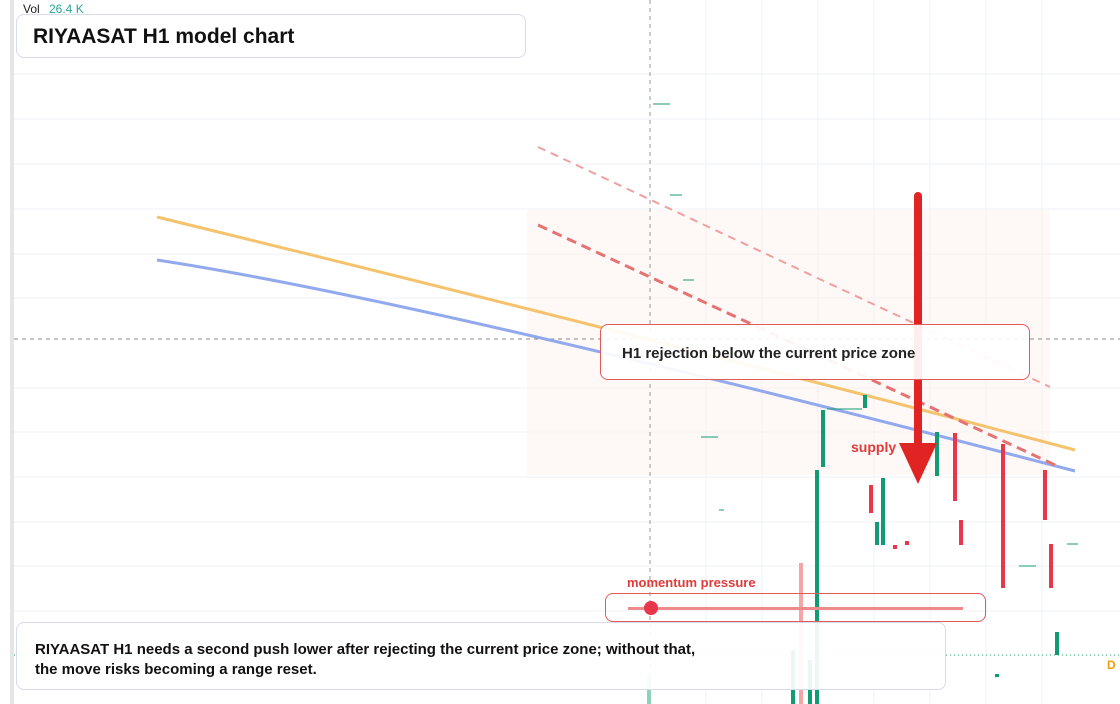 Image resolution: width=1120 pixels, height=704 pixels. What do you see at coordinates (1111, 665) in the screenshot?
I see `edge-label: D` at bounding box center [1111, 665].